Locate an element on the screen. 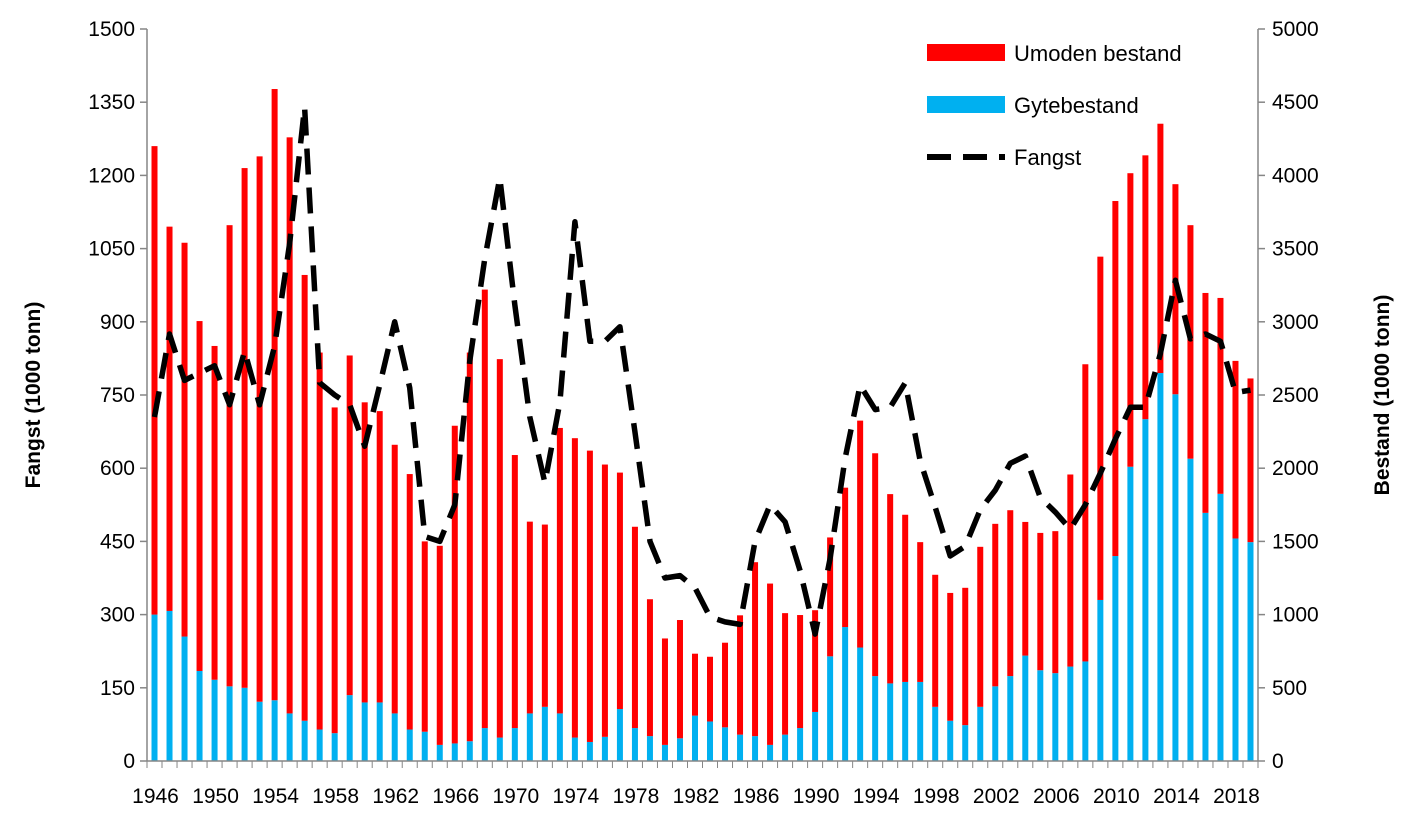  bar-gytebestand-1947 is located at coordinates (169, 685).